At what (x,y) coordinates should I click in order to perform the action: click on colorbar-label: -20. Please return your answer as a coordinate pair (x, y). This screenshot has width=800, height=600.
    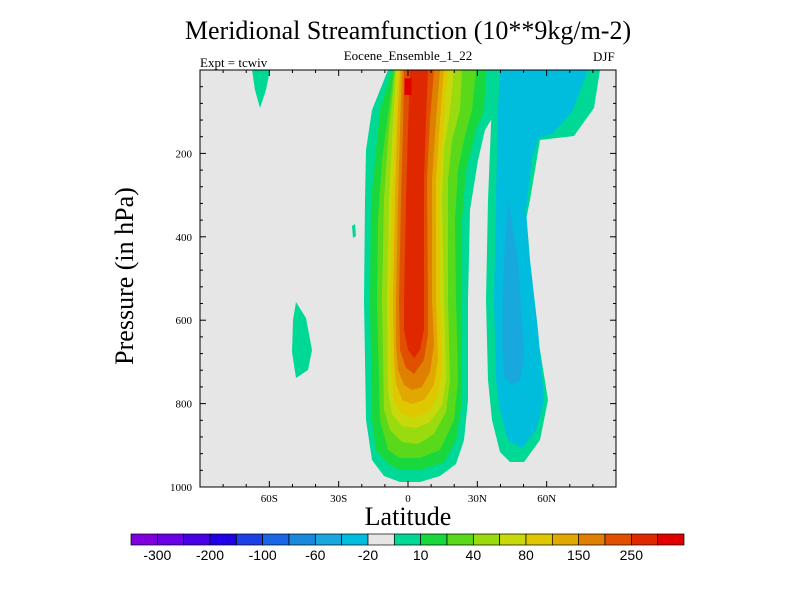
    Looking at the image, I should click on (368, 555).